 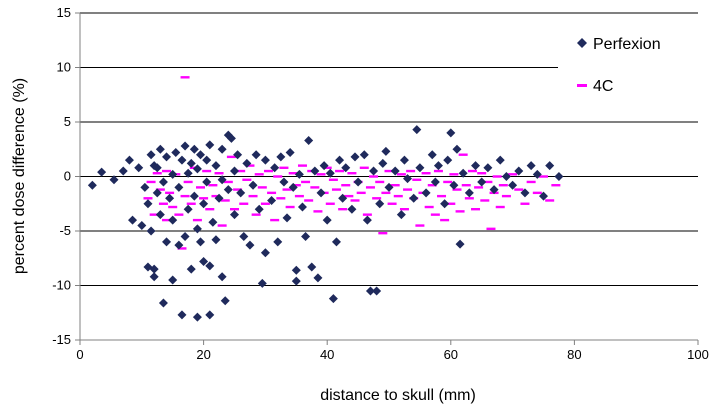 I want to click on y-tick-label: 15, so click(x=64, y=12).